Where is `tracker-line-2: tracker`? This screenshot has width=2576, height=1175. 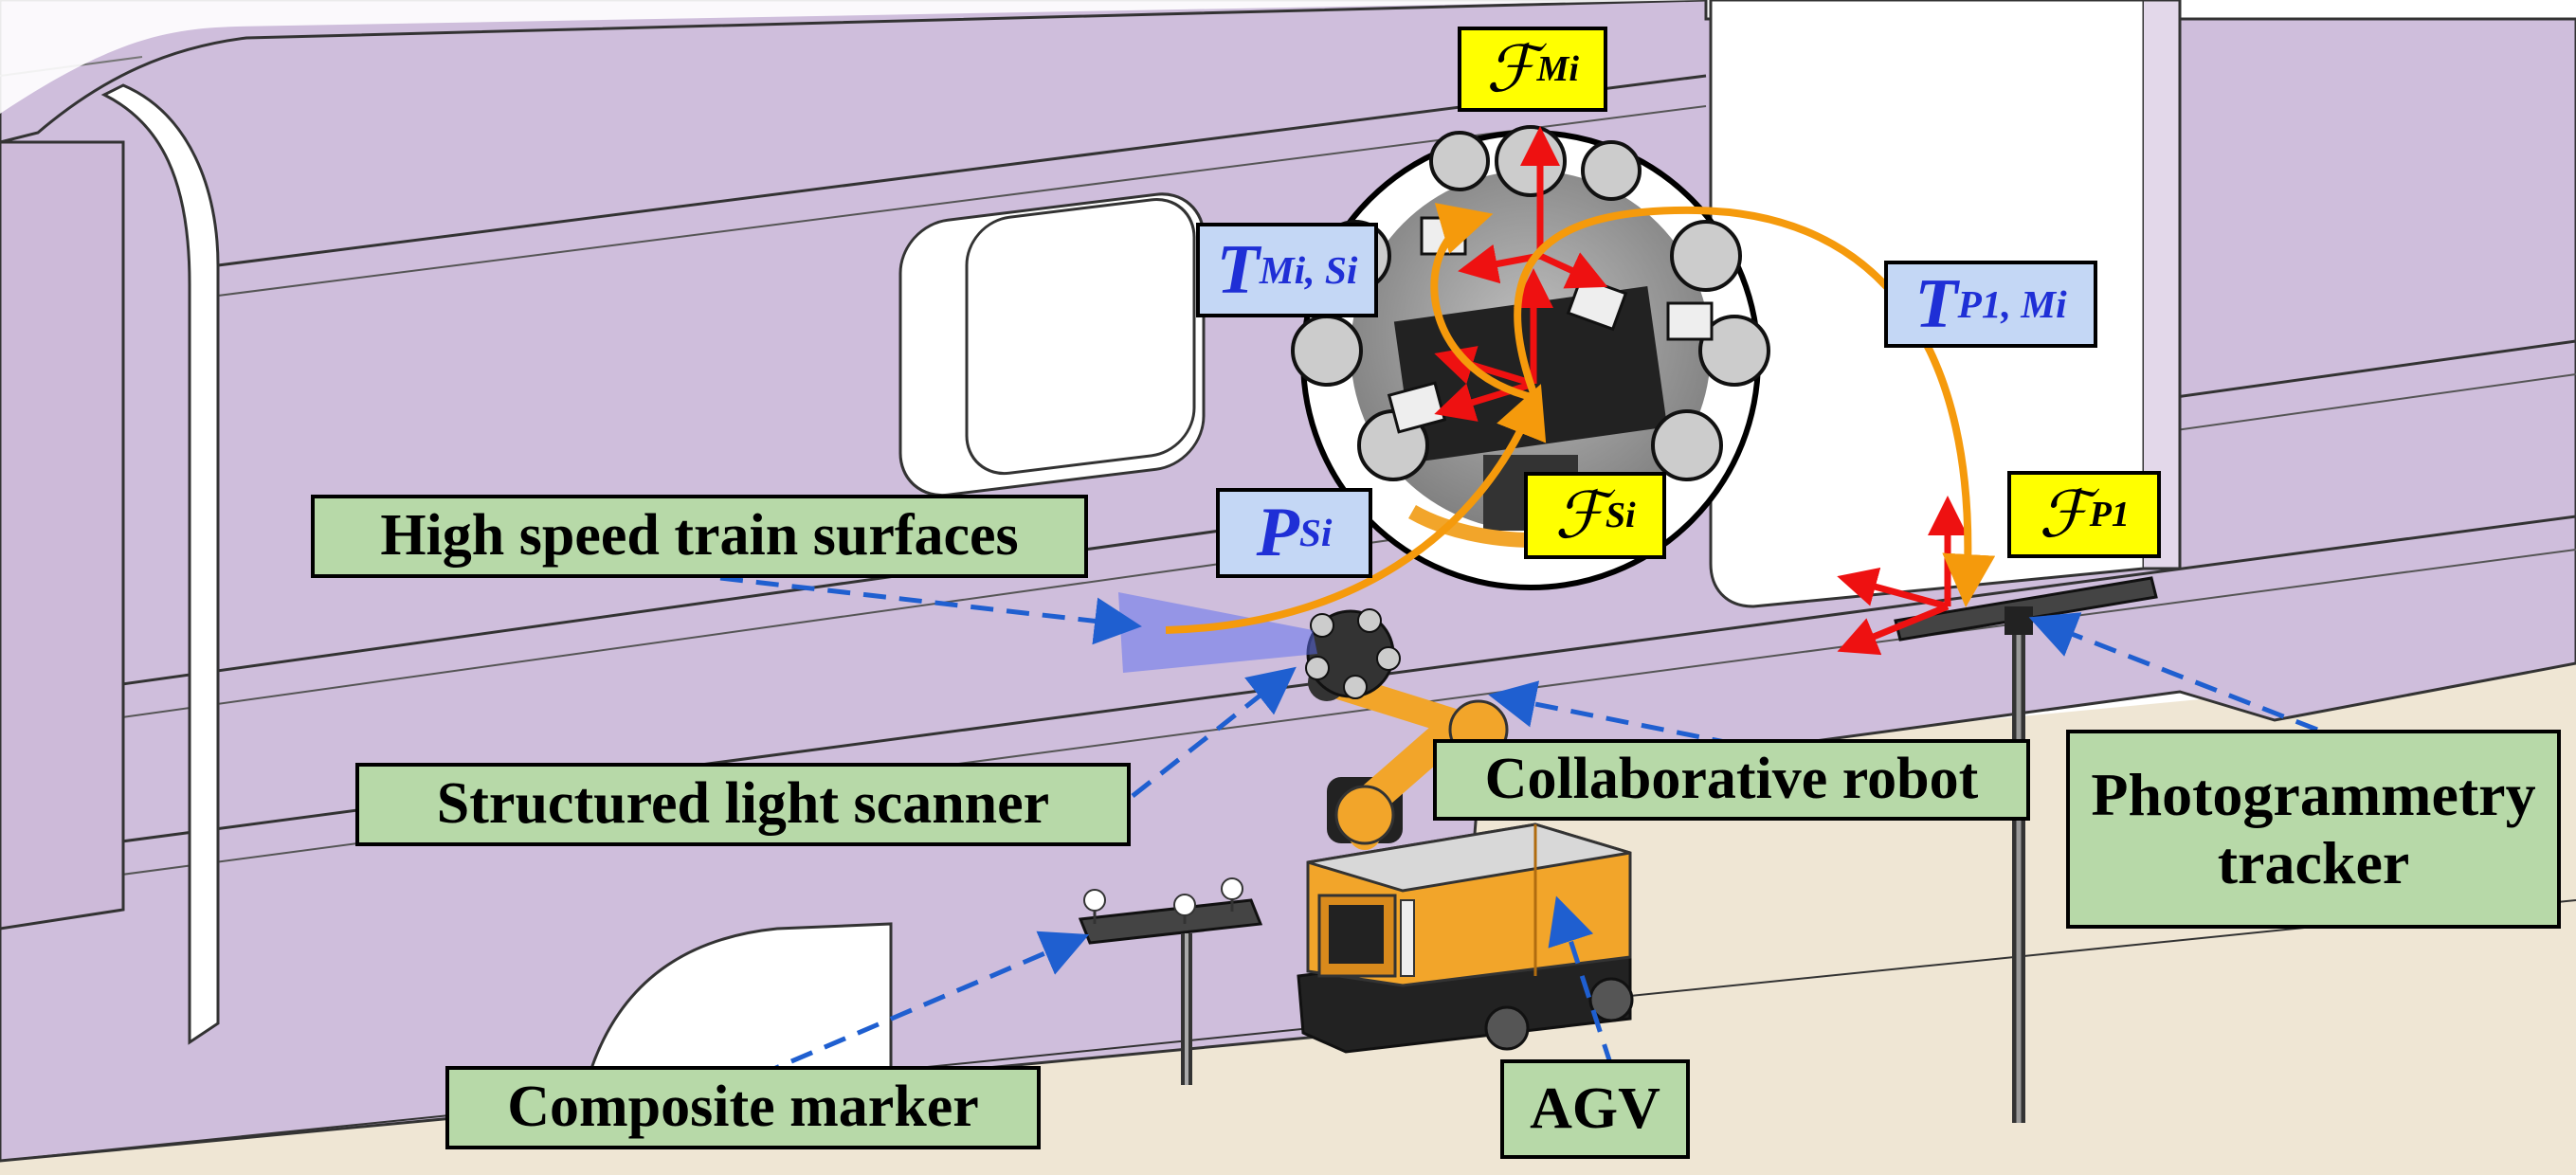
tracker-line-2: tracker is located at coordinates (2313, 862).